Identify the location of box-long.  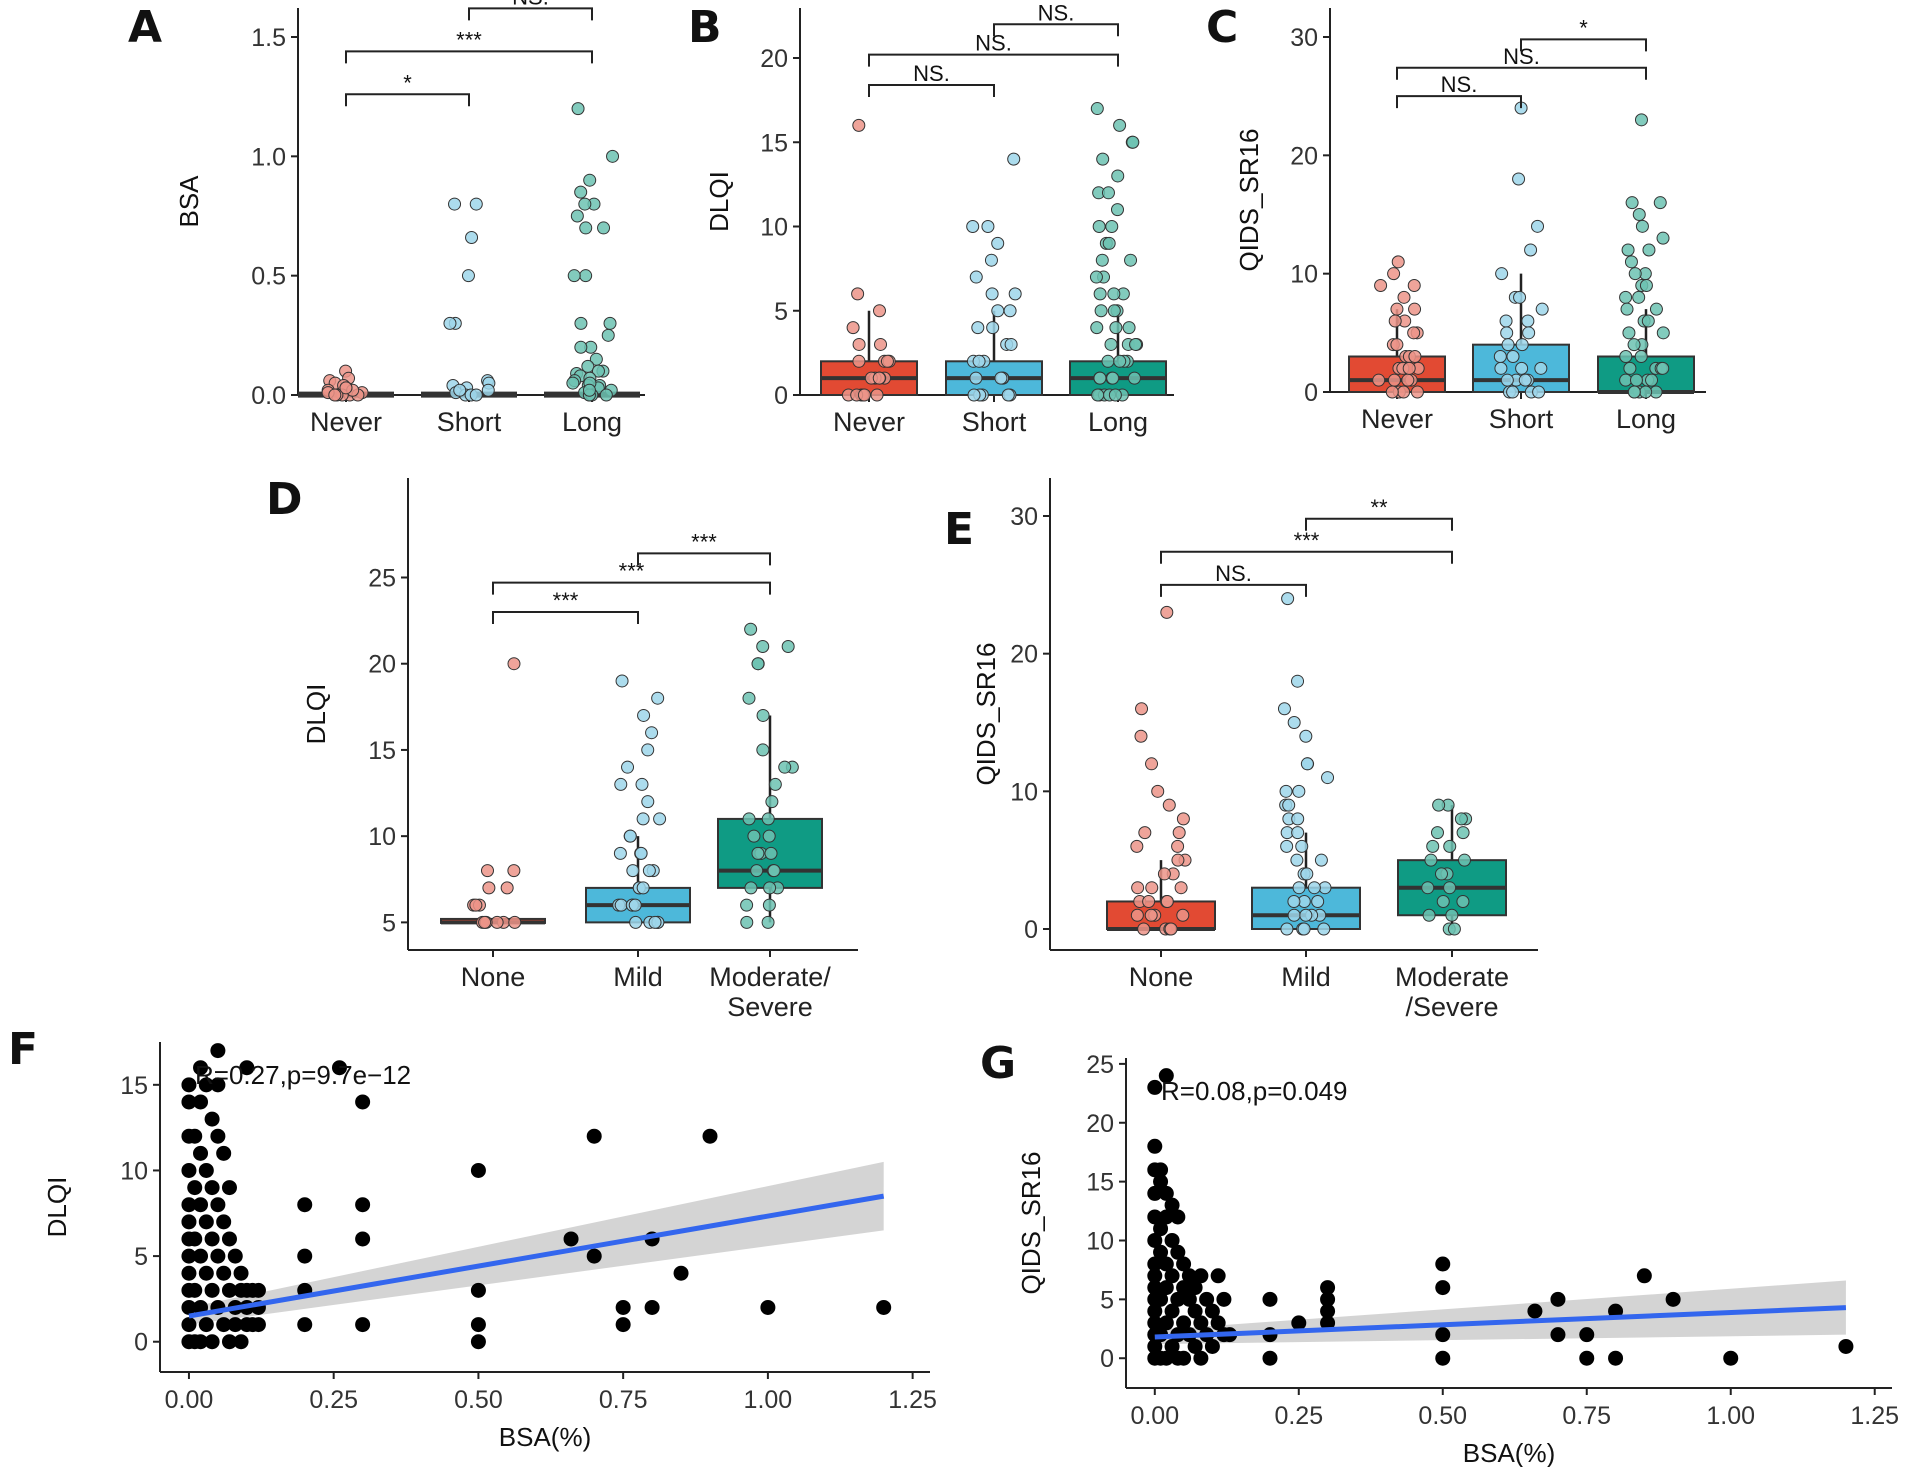
(1118, 252).